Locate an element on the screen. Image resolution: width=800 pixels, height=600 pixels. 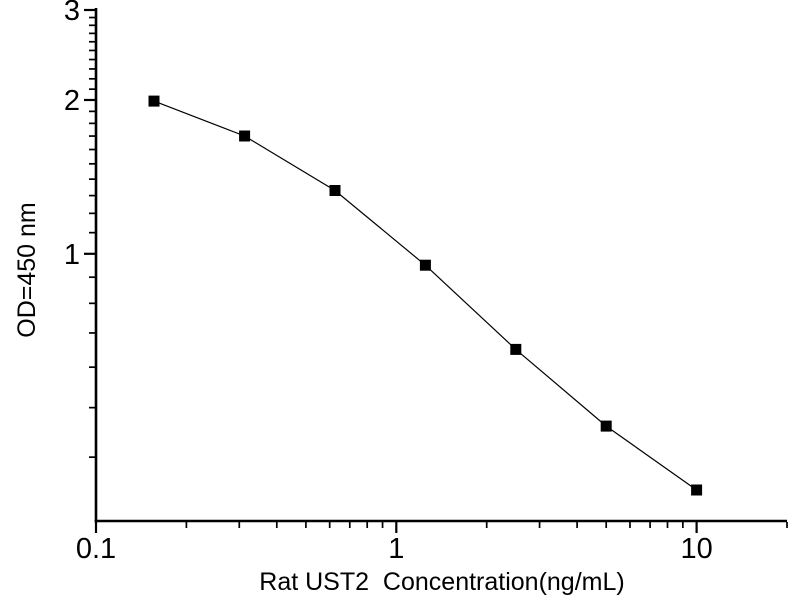
x-tick-label: 0.1 is located at coordinates (96, 549).